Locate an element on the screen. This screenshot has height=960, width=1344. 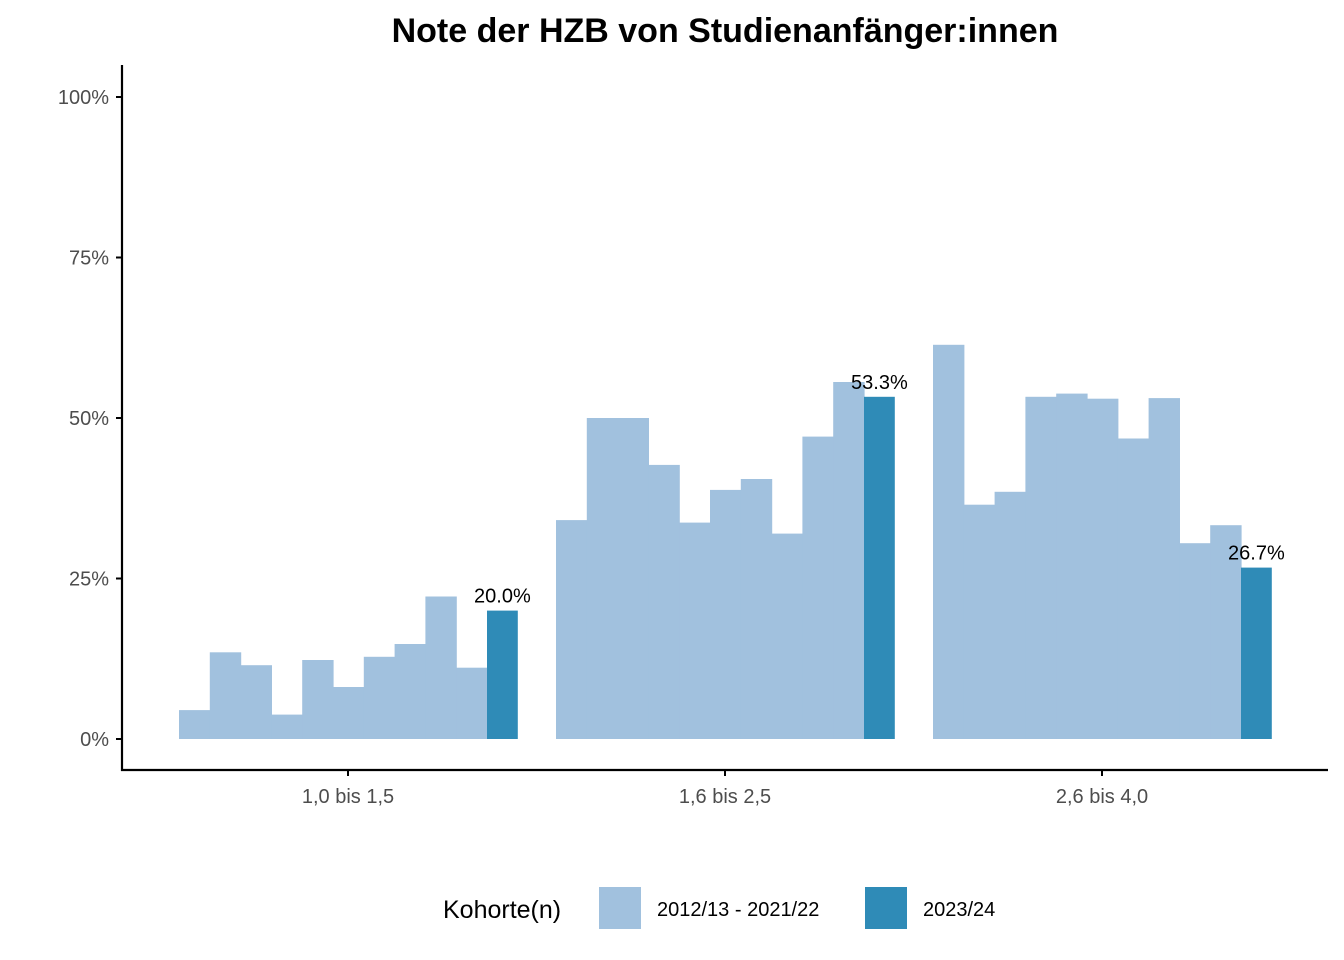
data-label: 53.3% is located at coordinates (879, 383).